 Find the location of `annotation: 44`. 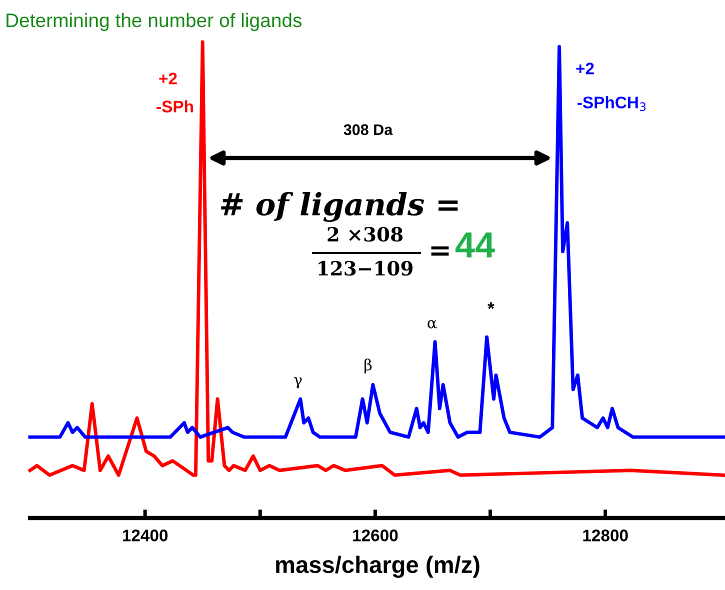

annotation: 44 is located at coordinates (475, 245).